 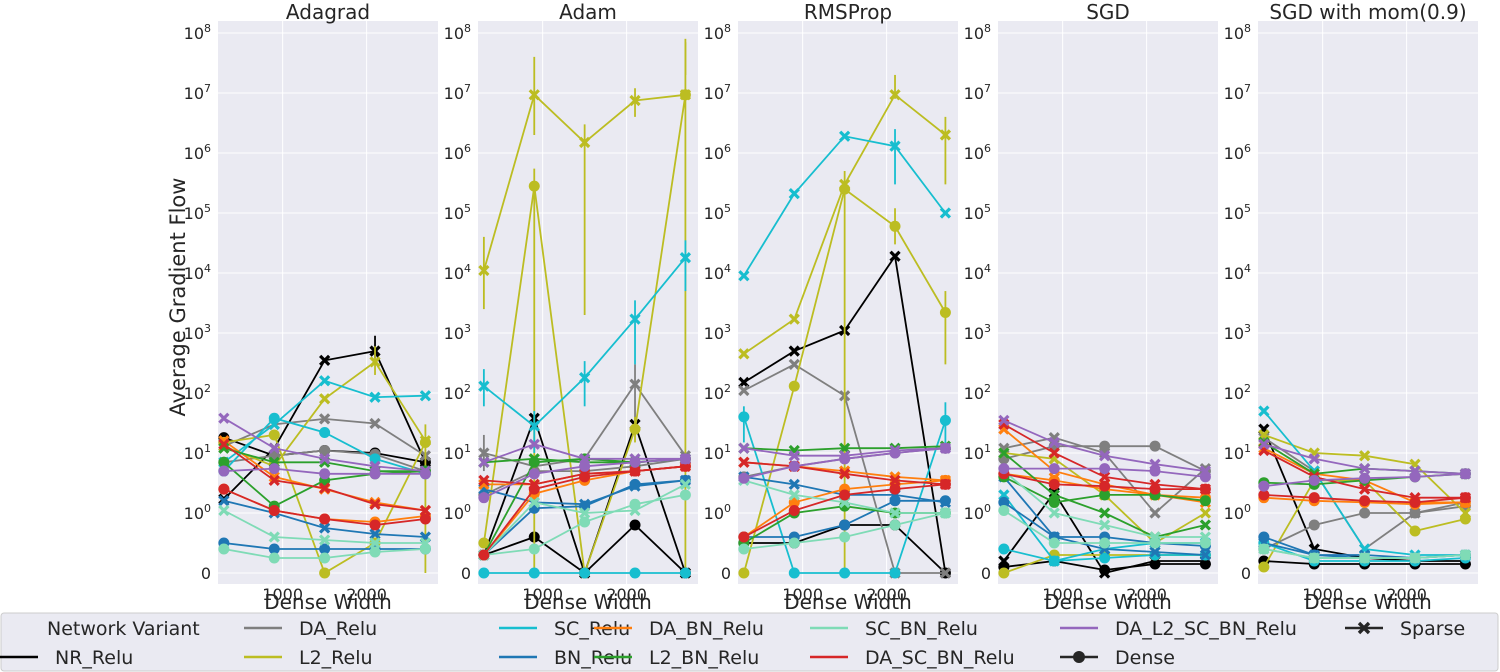 I want to click on legend-entry-da-sc-bn-relu: DA_SC_BN_Relu, so click(x=912, y=658).